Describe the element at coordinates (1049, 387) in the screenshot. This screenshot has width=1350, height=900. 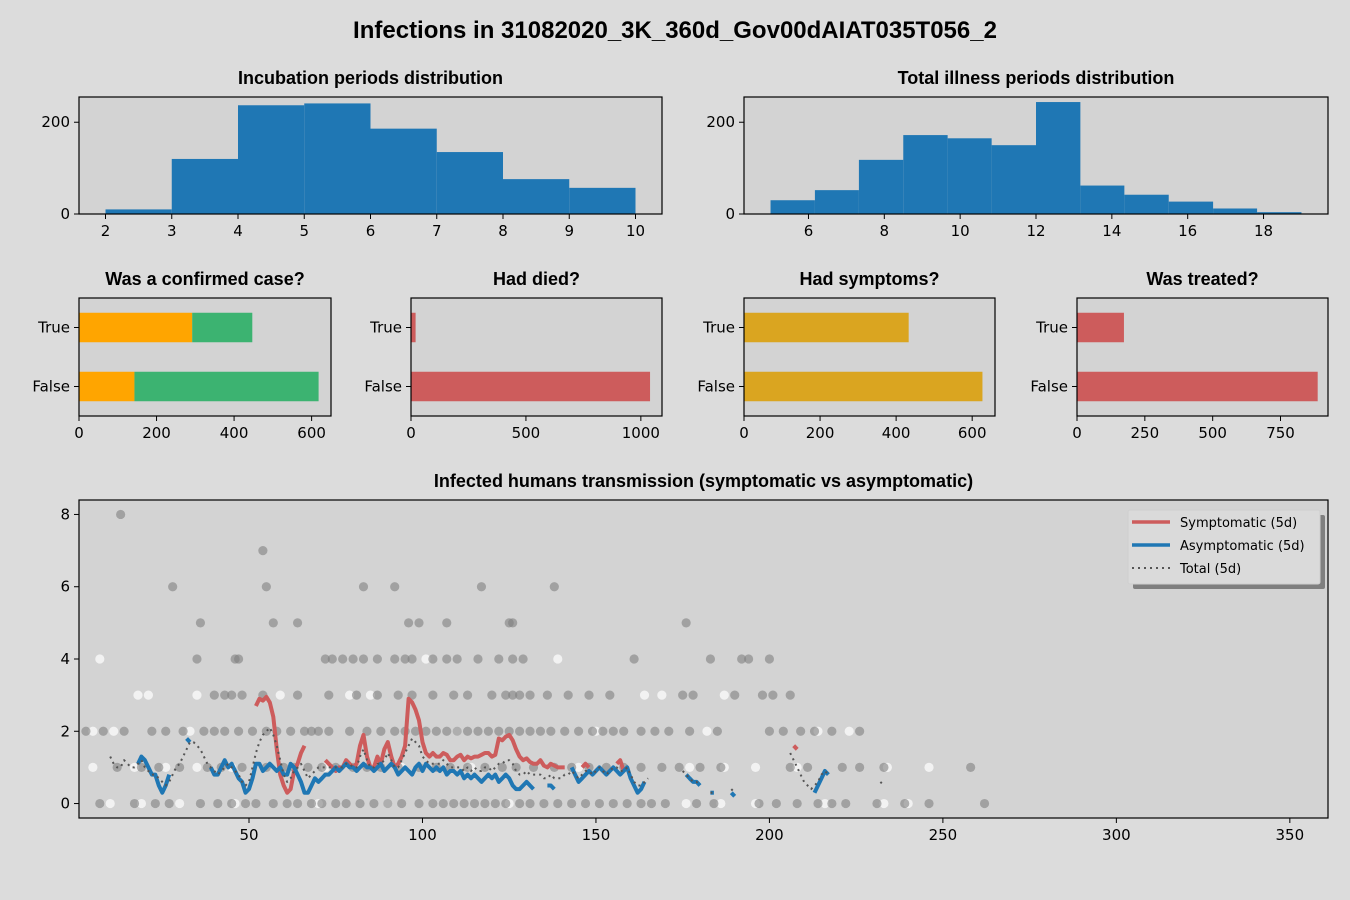
I see `treated-ytick-label: False` at that location.